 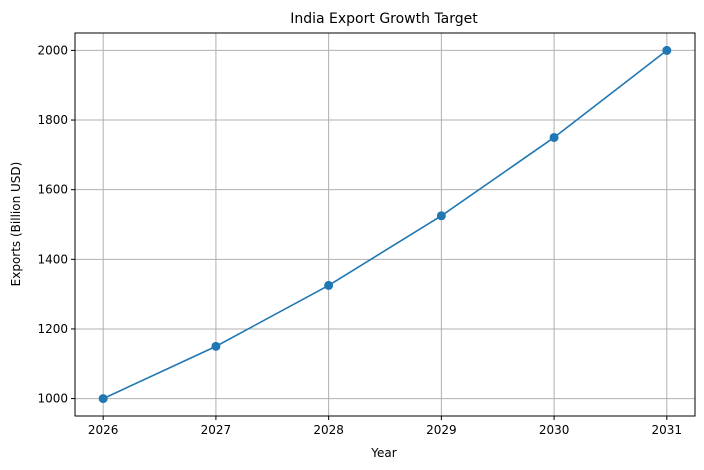 What do you see at coordinates (383, 453) in the screenshot?
I see `x-axis-label: Year` at bounding box center [383, 453].